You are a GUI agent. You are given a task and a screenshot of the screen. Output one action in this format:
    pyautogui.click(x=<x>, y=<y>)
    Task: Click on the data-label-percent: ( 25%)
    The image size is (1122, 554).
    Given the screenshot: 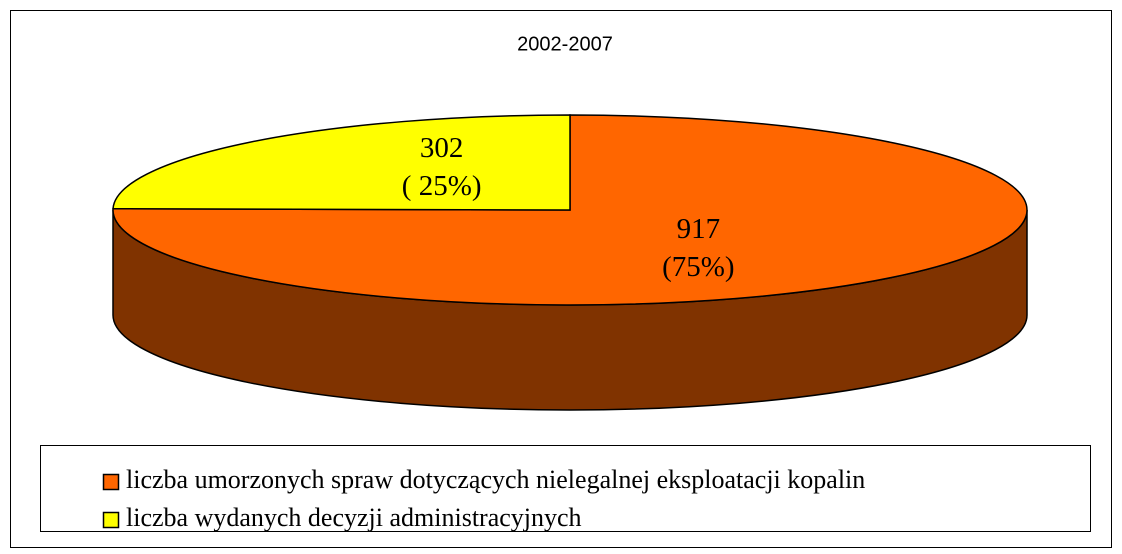 What is the action you would take?
    pyautogui.click(x=442, y=186)
    